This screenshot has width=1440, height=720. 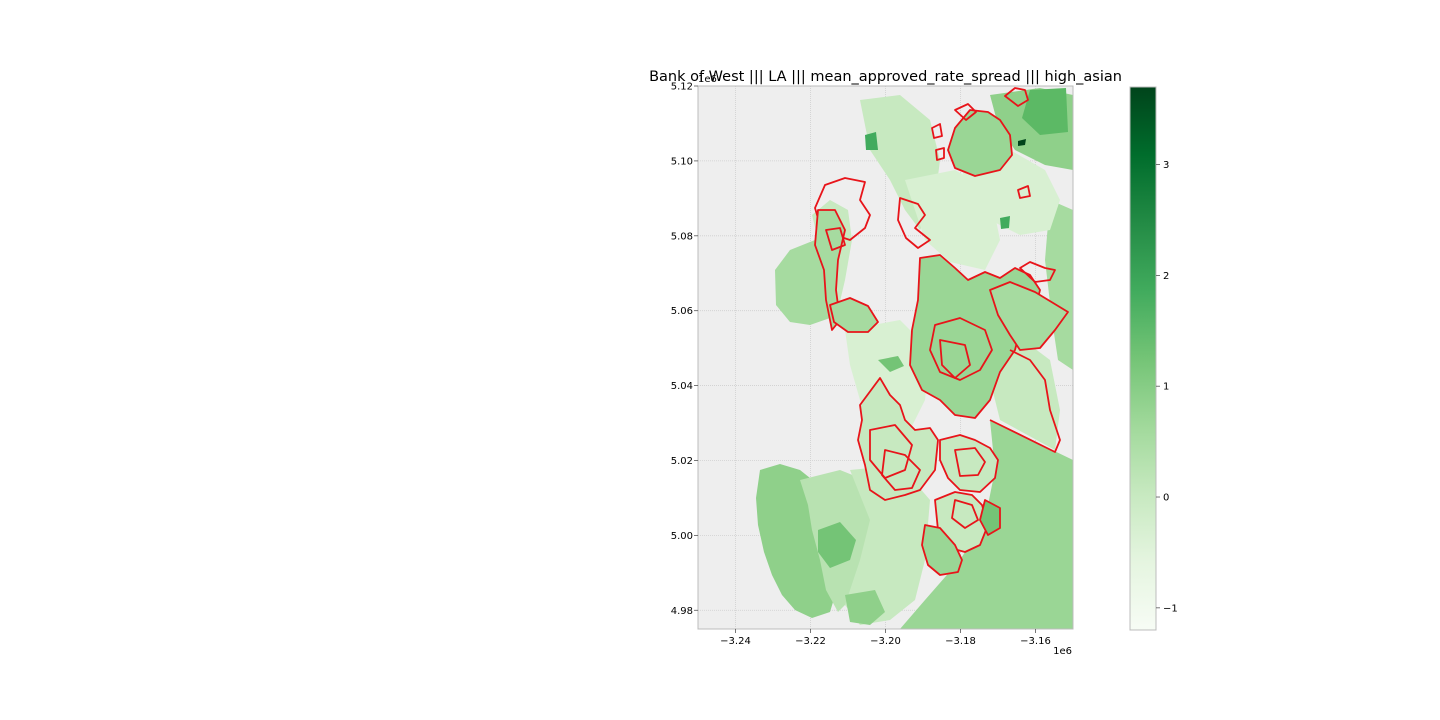 I want to click on y-axis: 4.98 5.00 5.02 5.04 5.06 5.08 5.10 5.12, so click(x=684, y=349).